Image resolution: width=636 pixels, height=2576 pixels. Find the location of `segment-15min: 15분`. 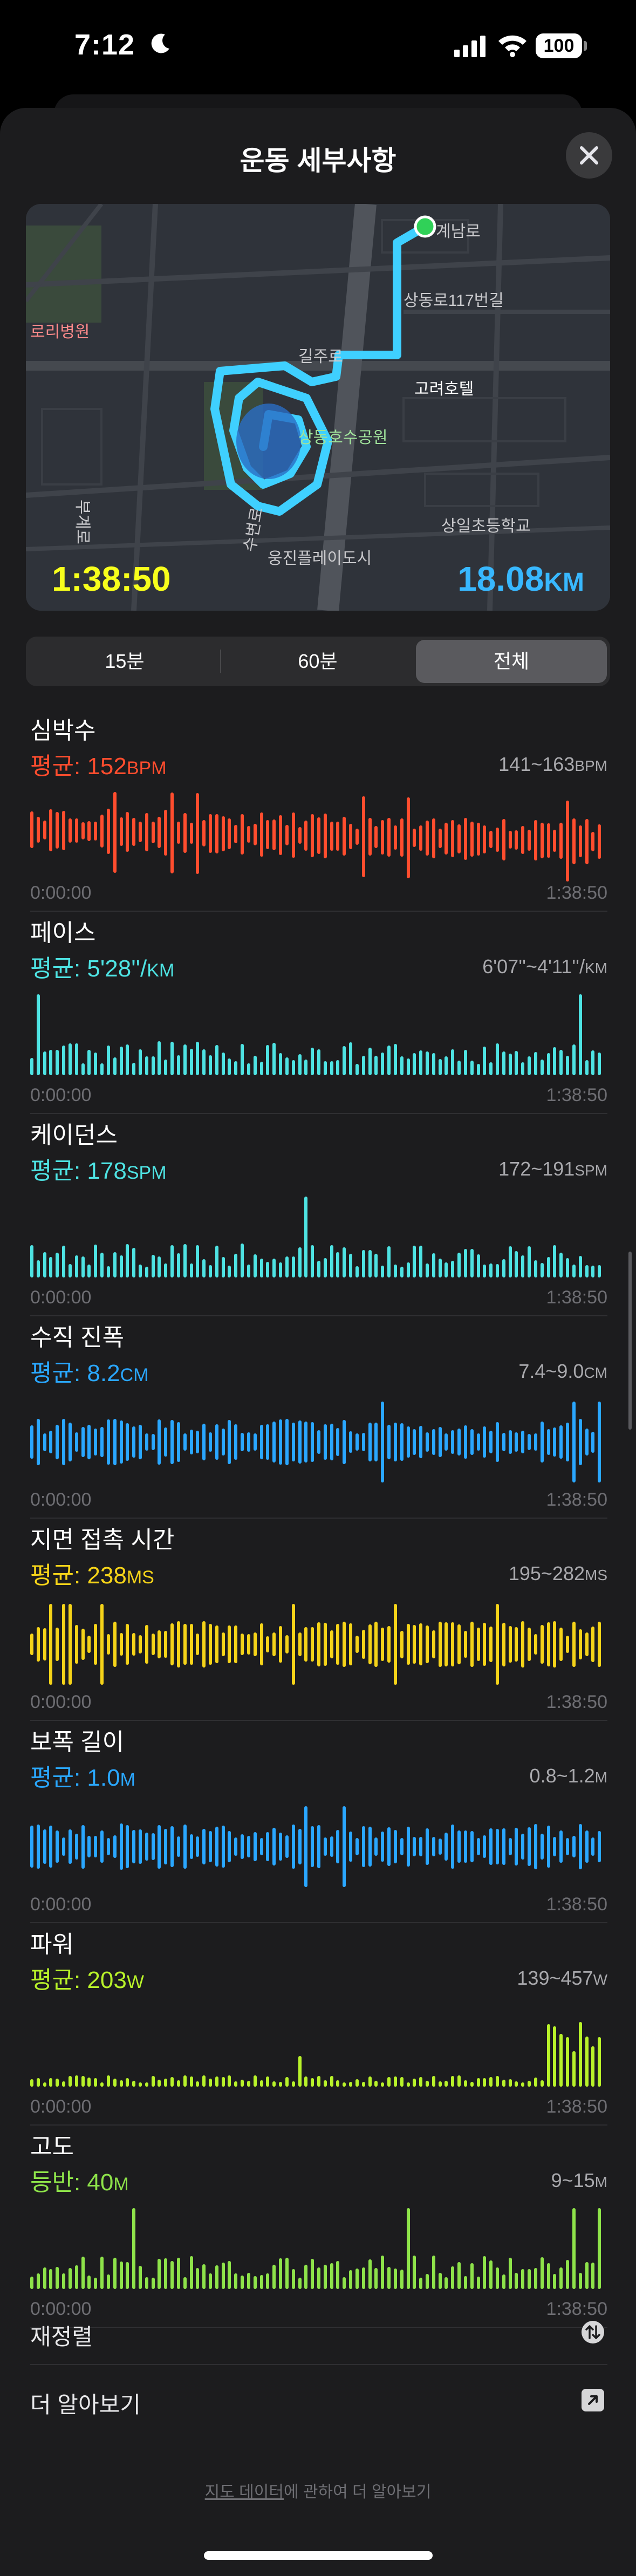

segment-15min: 15분 is located at coordinates (125, 661).